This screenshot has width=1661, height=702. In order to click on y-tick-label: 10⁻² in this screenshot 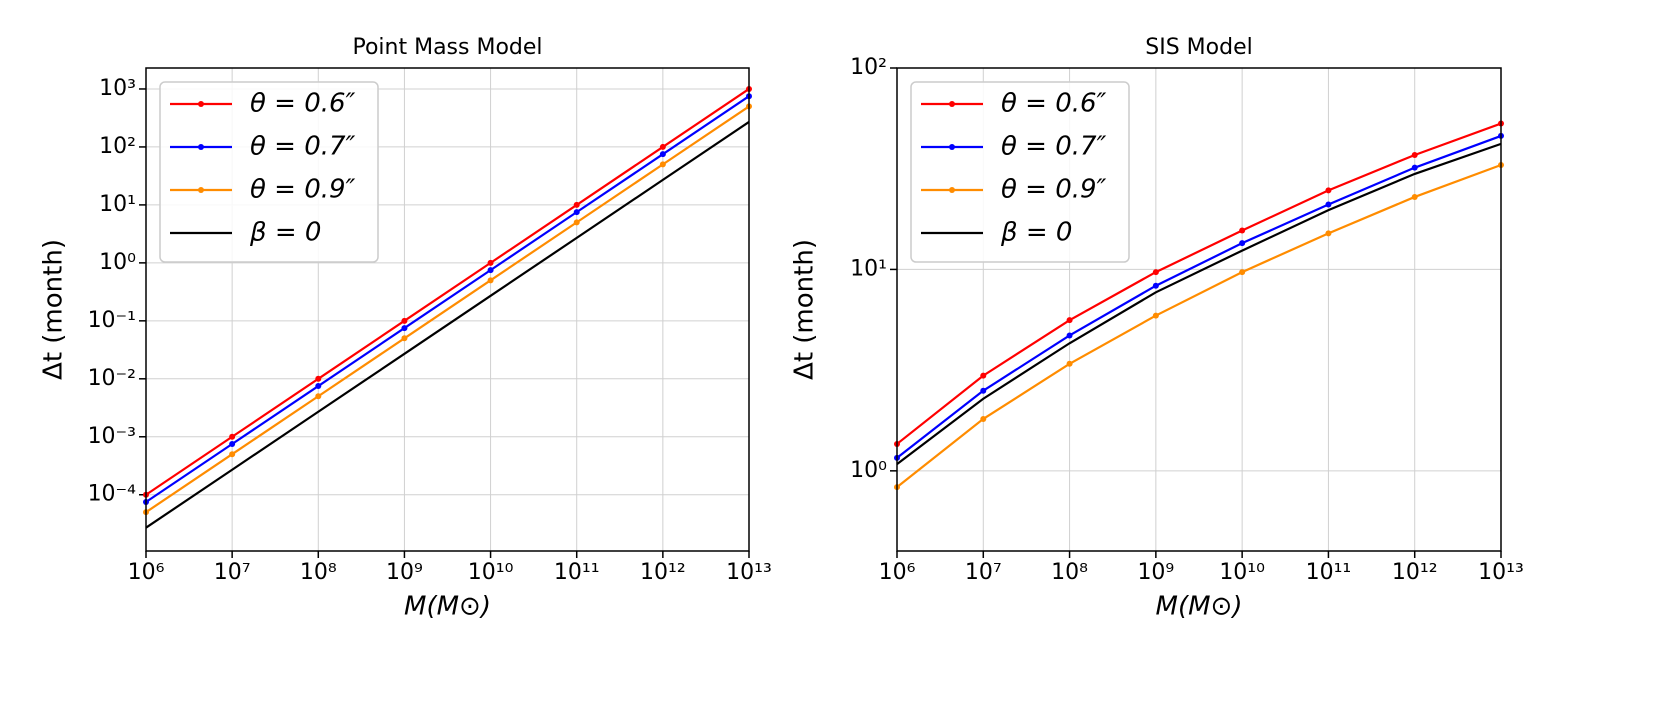, I will do `click(112, 378)`.